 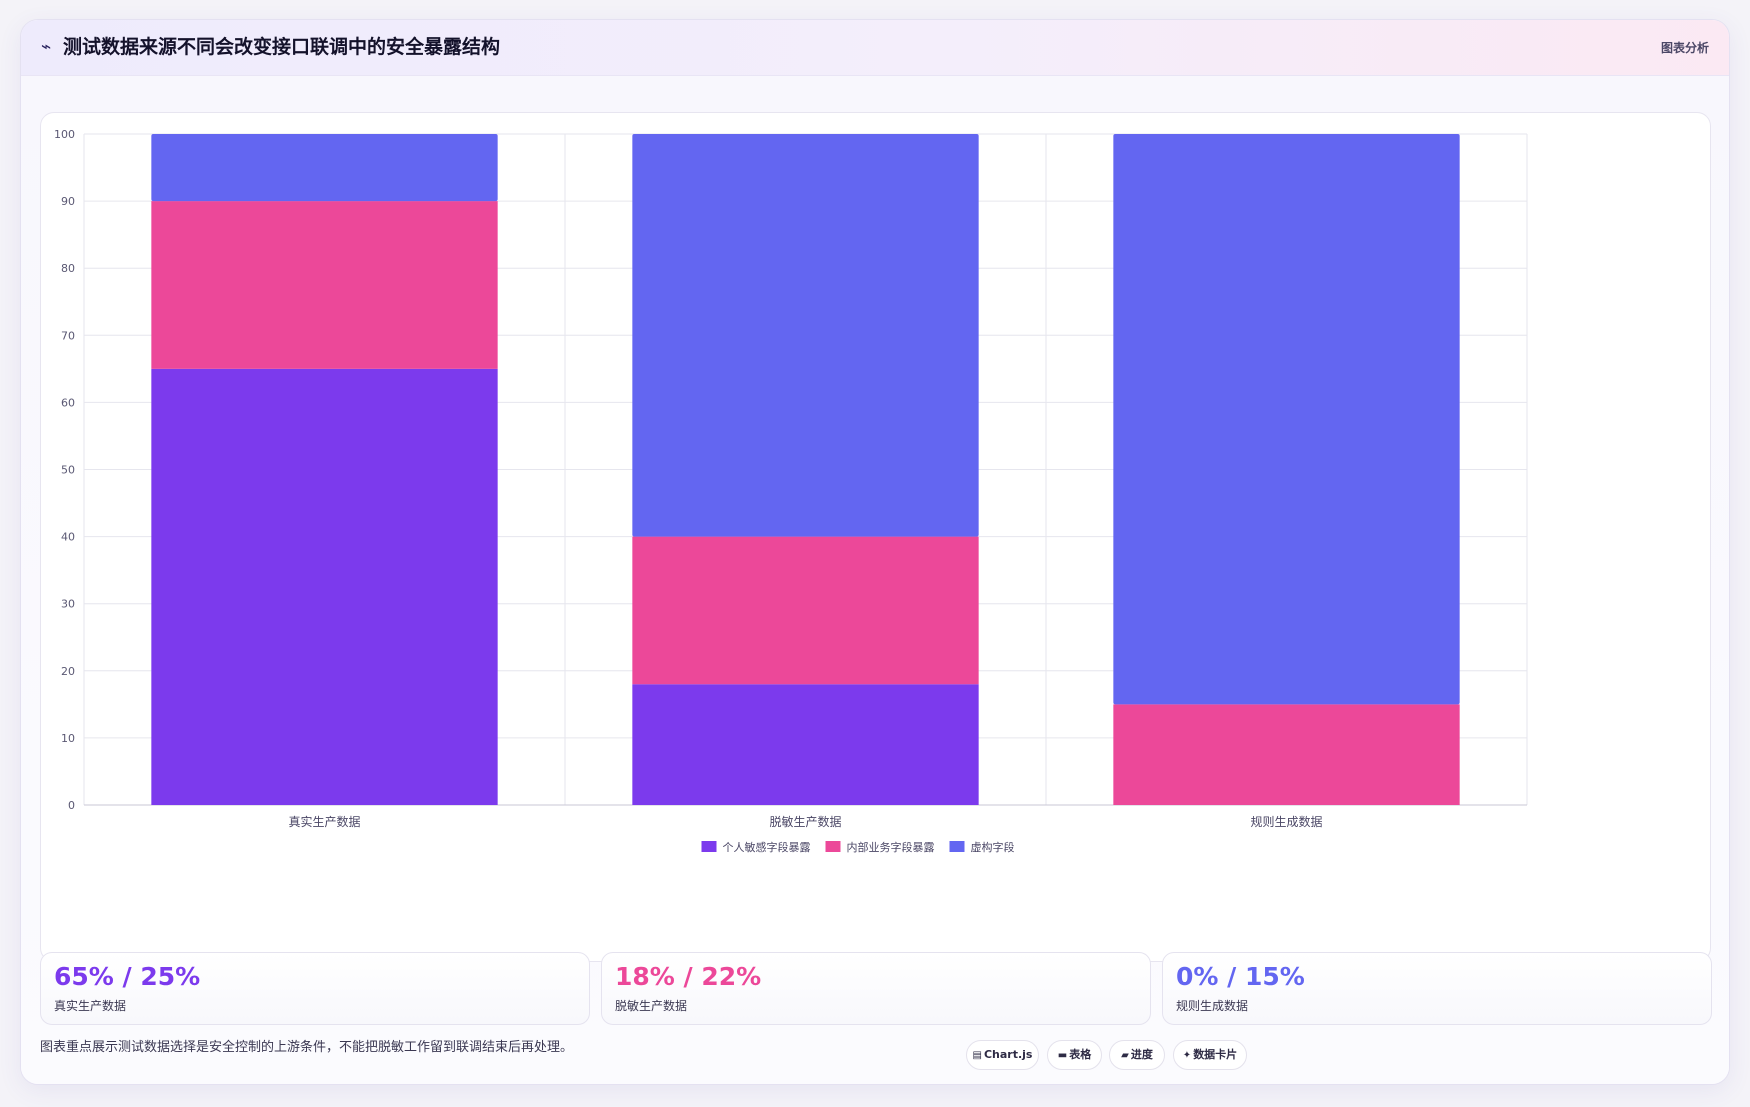 What do you see at coordinates (993, 847) in the screenshot?
I see `legend-label: 虚构字段` at bounding box center [993, 847].